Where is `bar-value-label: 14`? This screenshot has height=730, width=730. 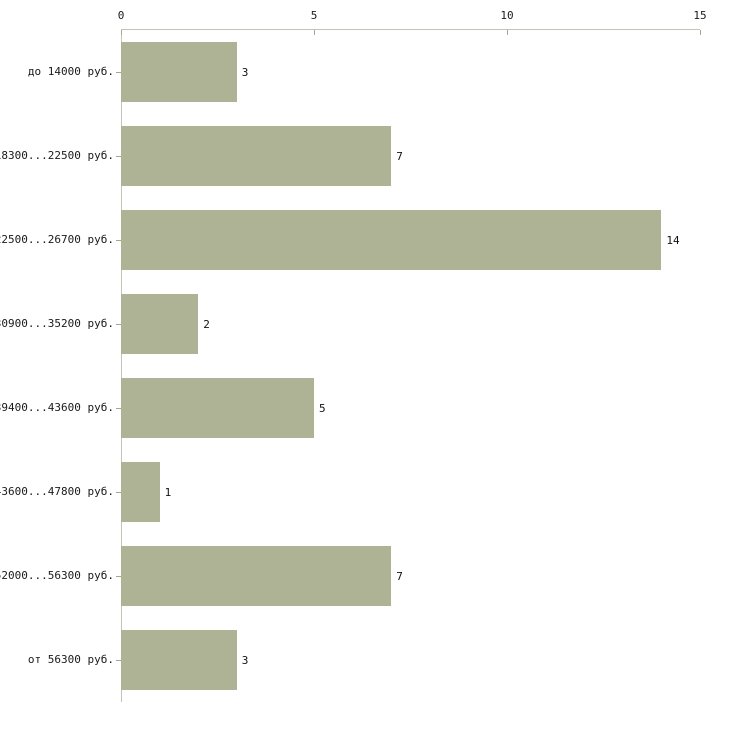
bar-value-label: 14 is located at coordinates (673, 240).